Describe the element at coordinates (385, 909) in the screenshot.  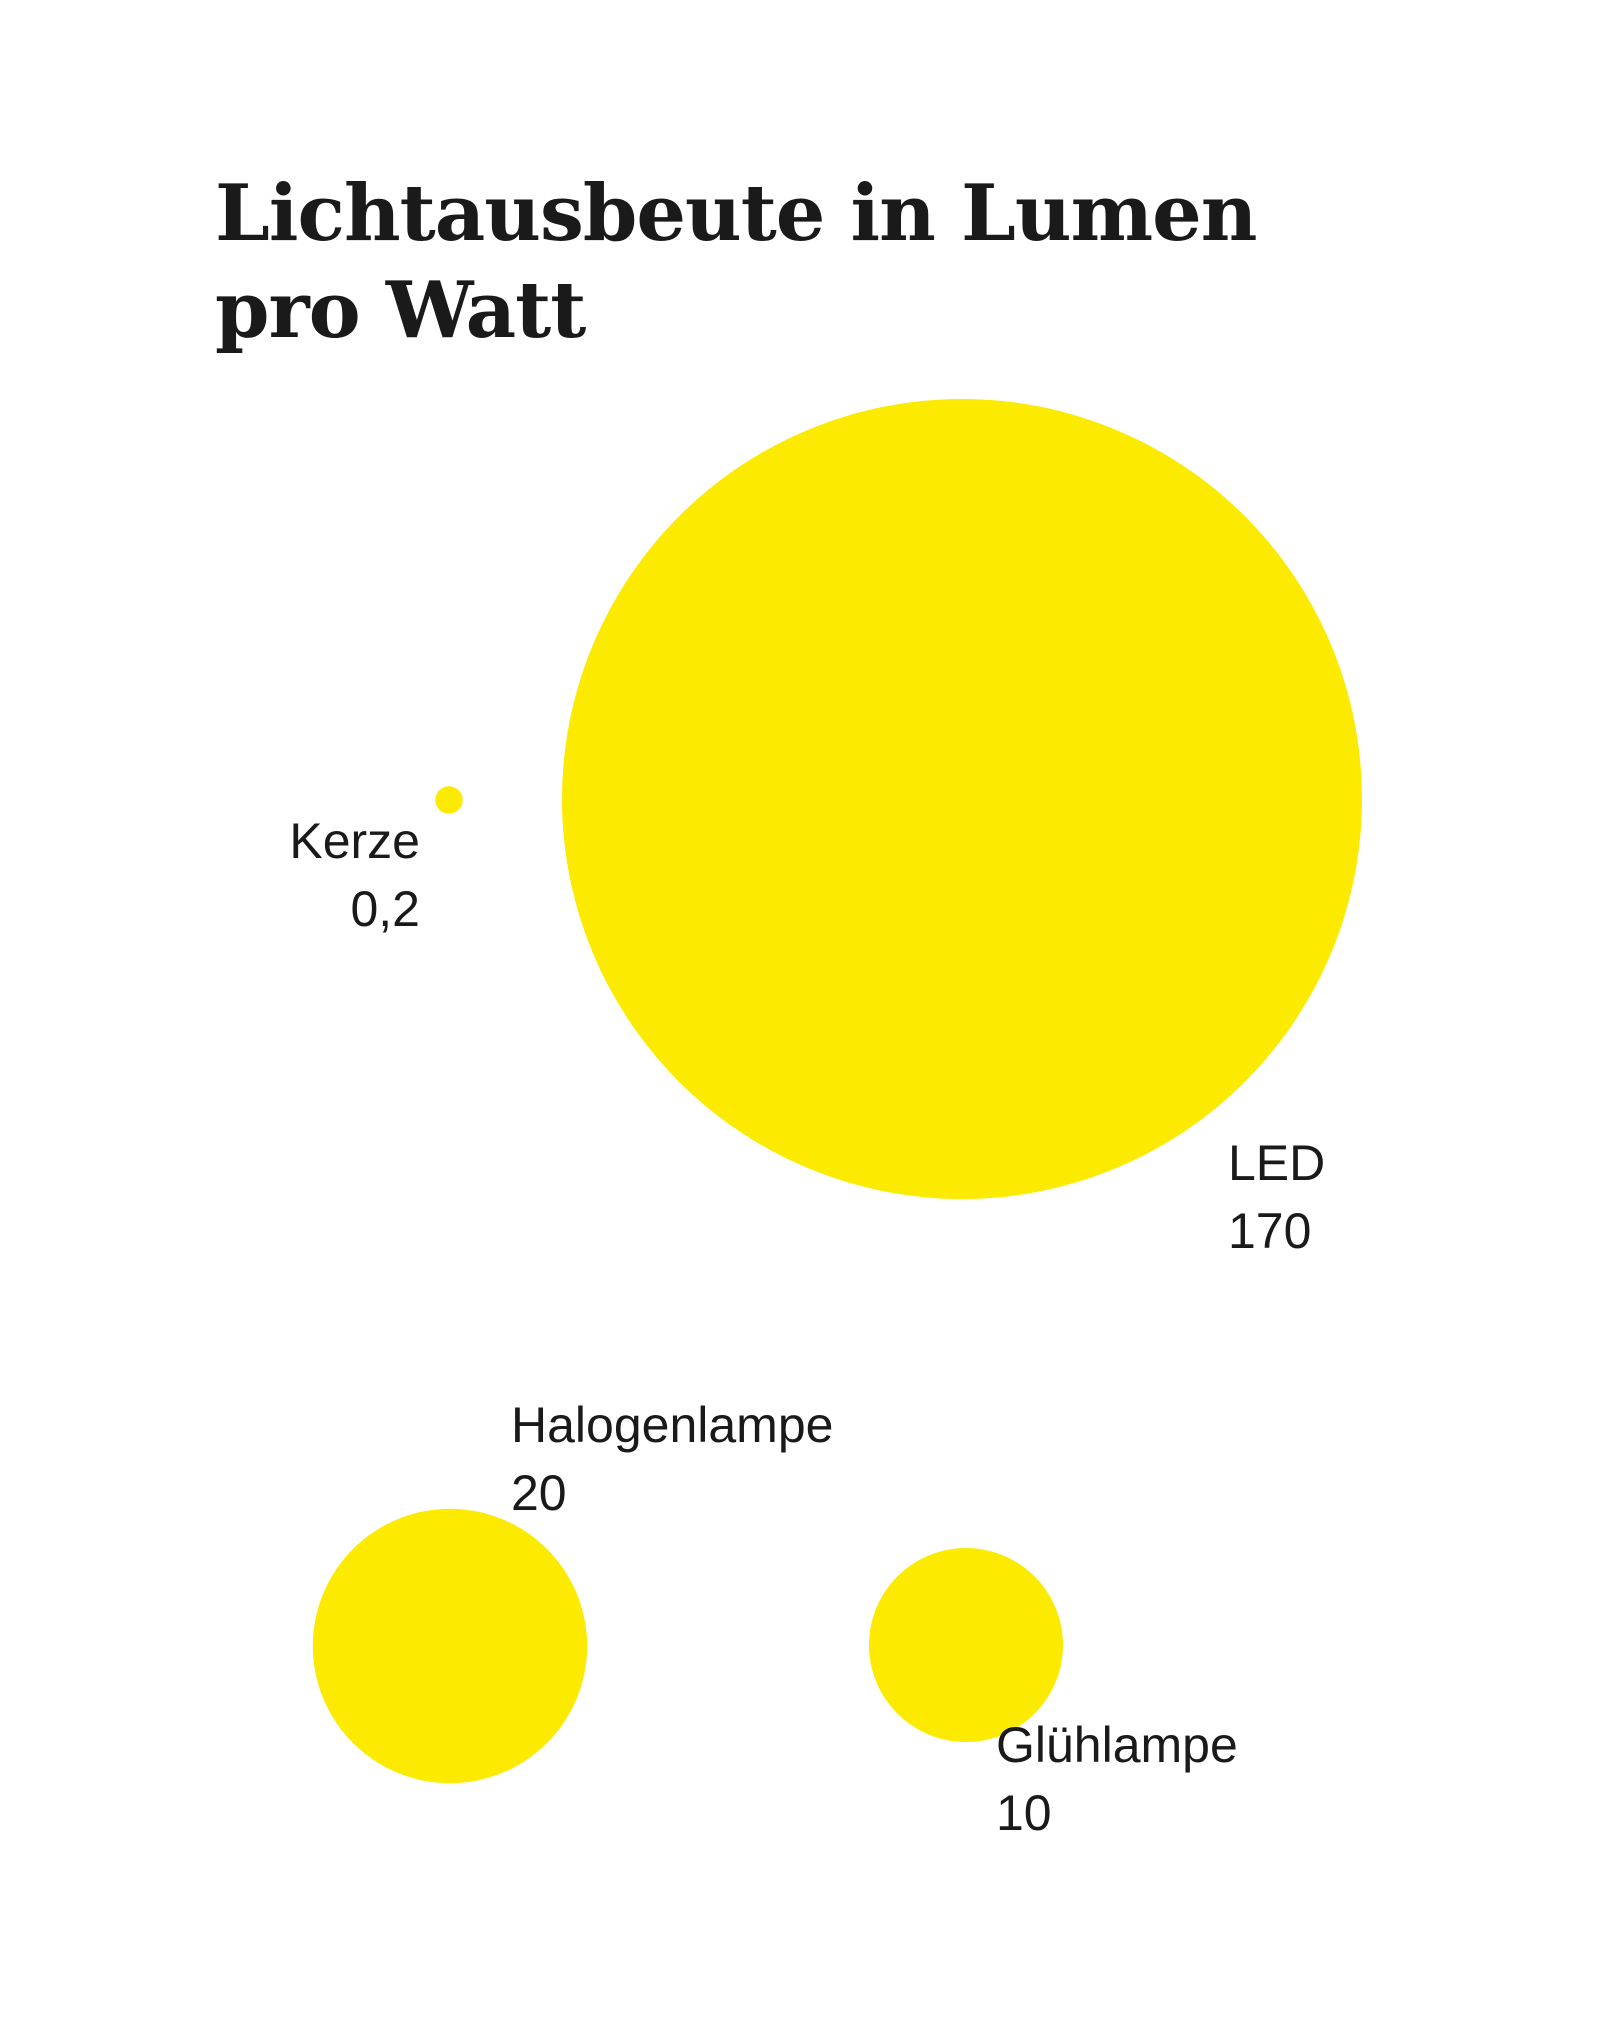
I see `bubble-value-kerze: 0,2` at that location.